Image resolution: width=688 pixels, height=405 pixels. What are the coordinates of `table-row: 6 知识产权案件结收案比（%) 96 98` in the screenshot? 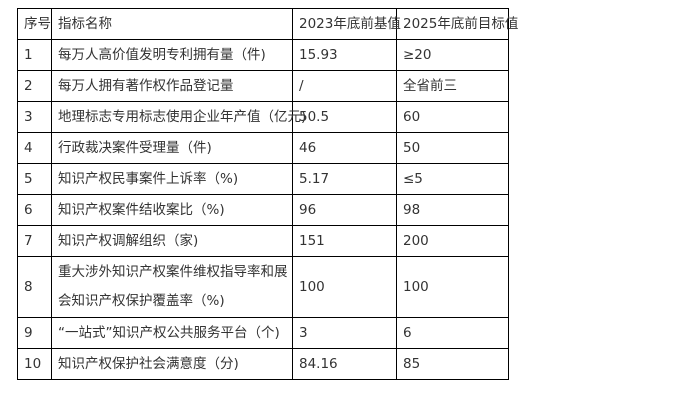 It's located at (263, 210).